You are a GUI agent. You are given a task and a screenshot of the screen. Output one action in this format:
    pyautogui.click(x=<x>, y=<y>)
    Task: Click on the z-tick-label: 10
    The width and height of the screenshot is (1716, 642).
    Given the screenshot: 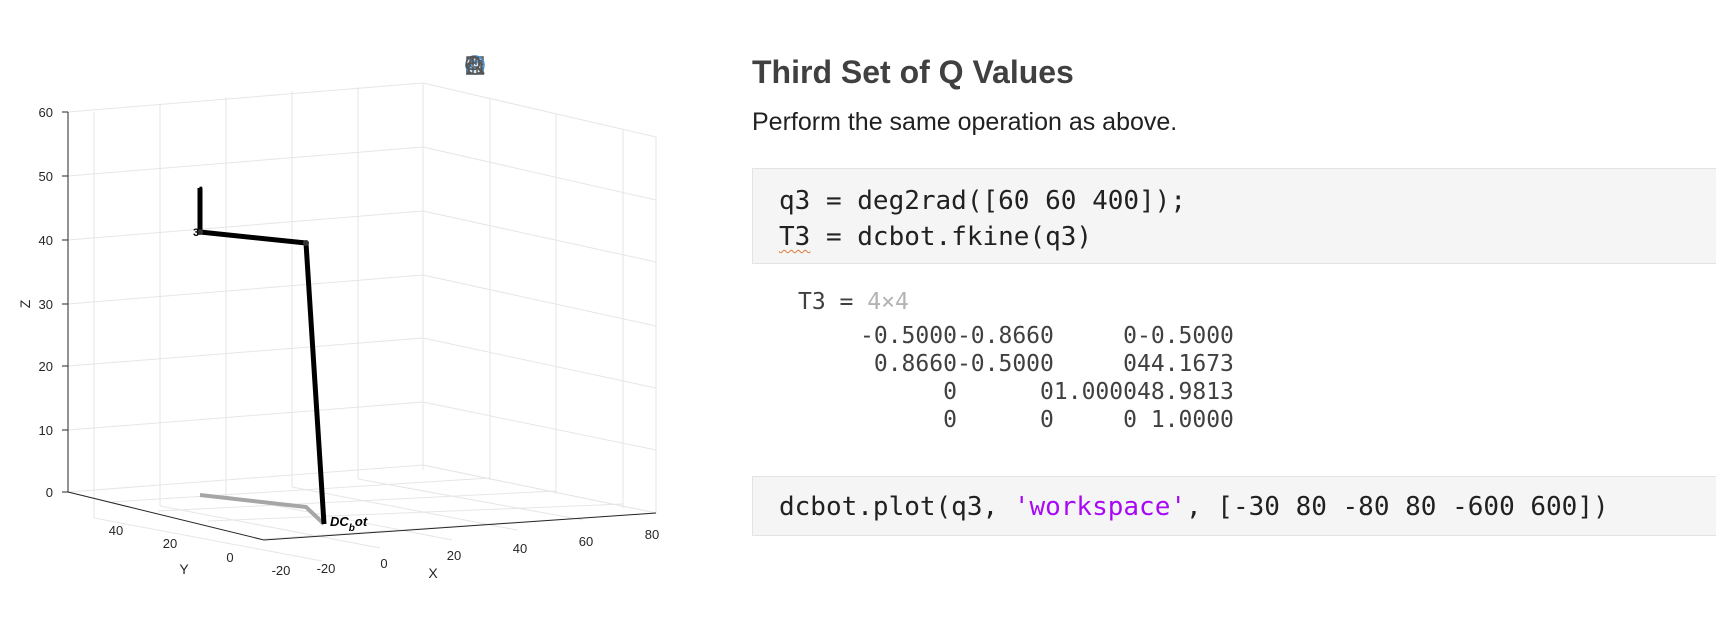 What is the action you would take?
    pyautogui.click(x=46, y=430)
    